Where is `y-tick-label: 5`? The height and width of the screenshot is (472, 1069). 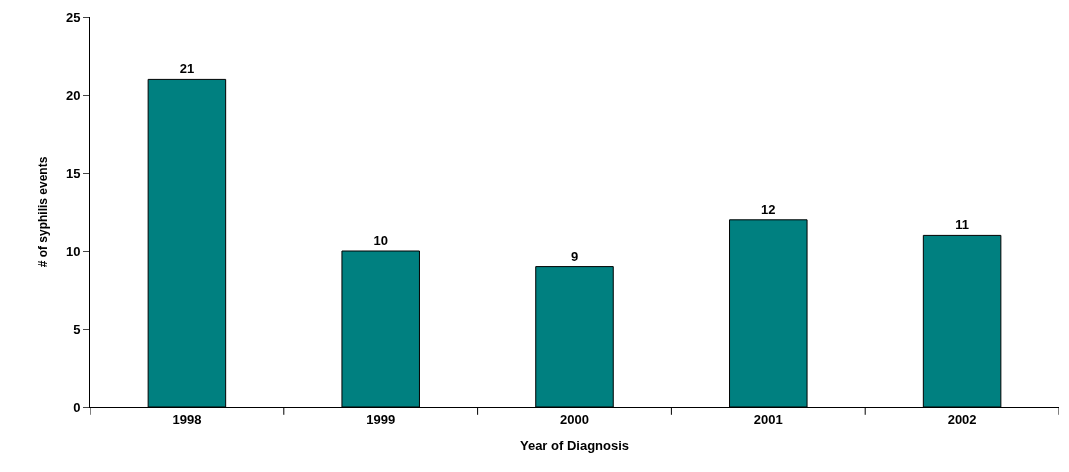
y-tick-label: 5 is located at coordinates (77, 329).